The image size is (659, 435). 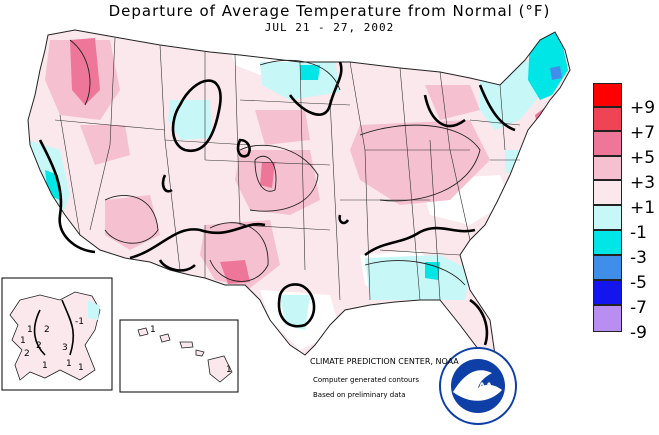 I want to click on legend-label-minus3: -3, so click(x=638, y=258).